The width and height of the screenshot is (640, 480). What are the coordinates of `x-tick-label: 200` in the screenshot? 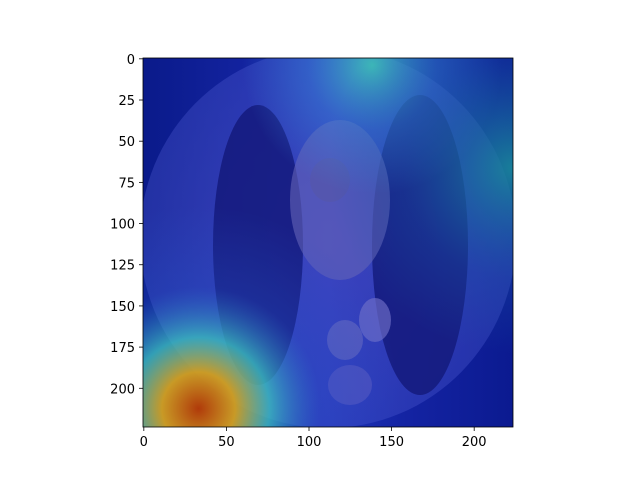 It's located at (474, 442).